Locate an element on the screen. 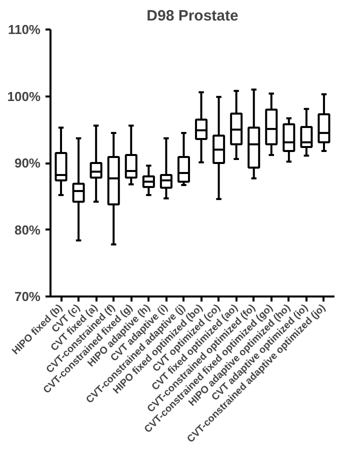 This screenshot has width=340, height=452. y-tick-label: 100% is located at coordinates (24, 96).